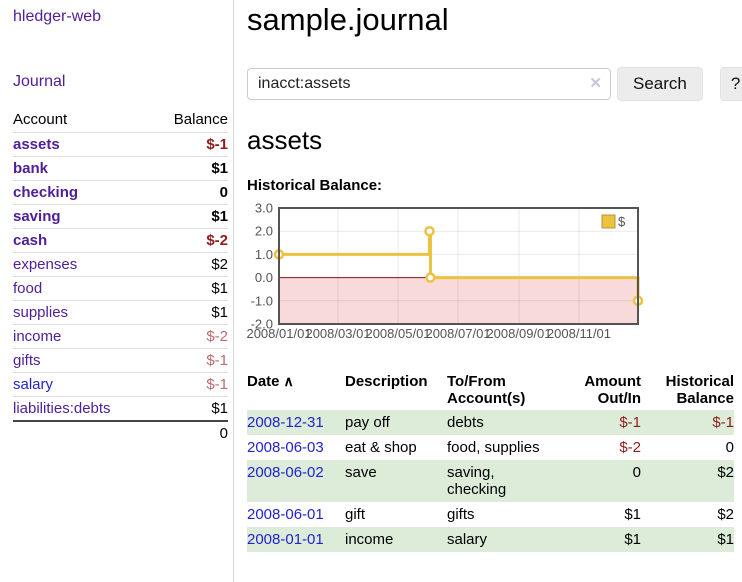 The image size is (742, 582). I want to click on account-link: cash, so click(30, 240).